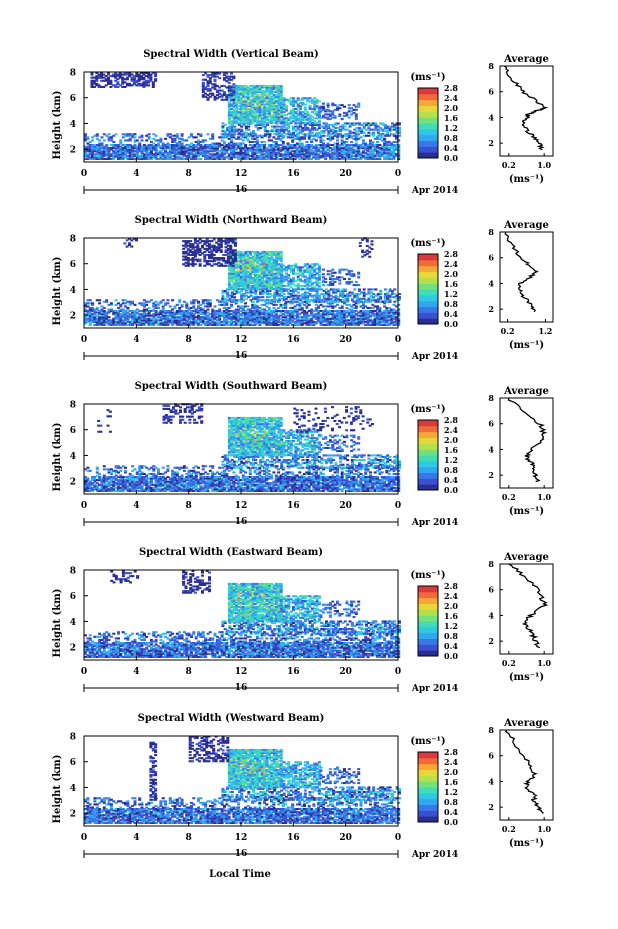 The image size is (618, 929). What do you see at coordinates (136, 174) in the screenshot?
I see `x-tick-label: 4` at bounding box center [136, 174].